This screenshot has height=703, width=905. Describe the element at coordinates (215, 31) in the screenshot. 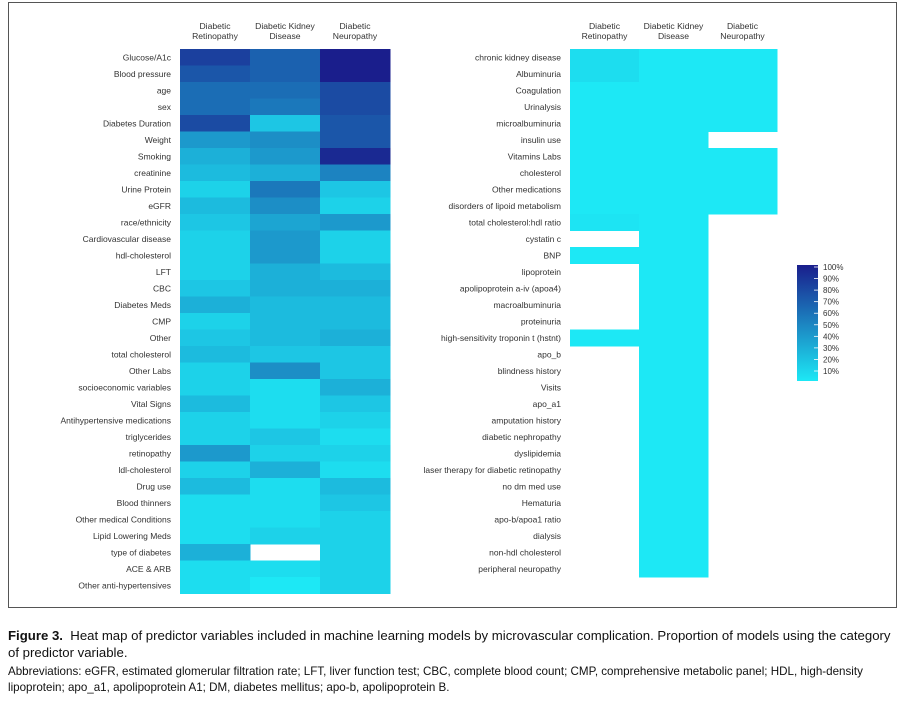

I see `column-header-1-diabetic-retinopathy: Diabetic Retinopathy` at that location.